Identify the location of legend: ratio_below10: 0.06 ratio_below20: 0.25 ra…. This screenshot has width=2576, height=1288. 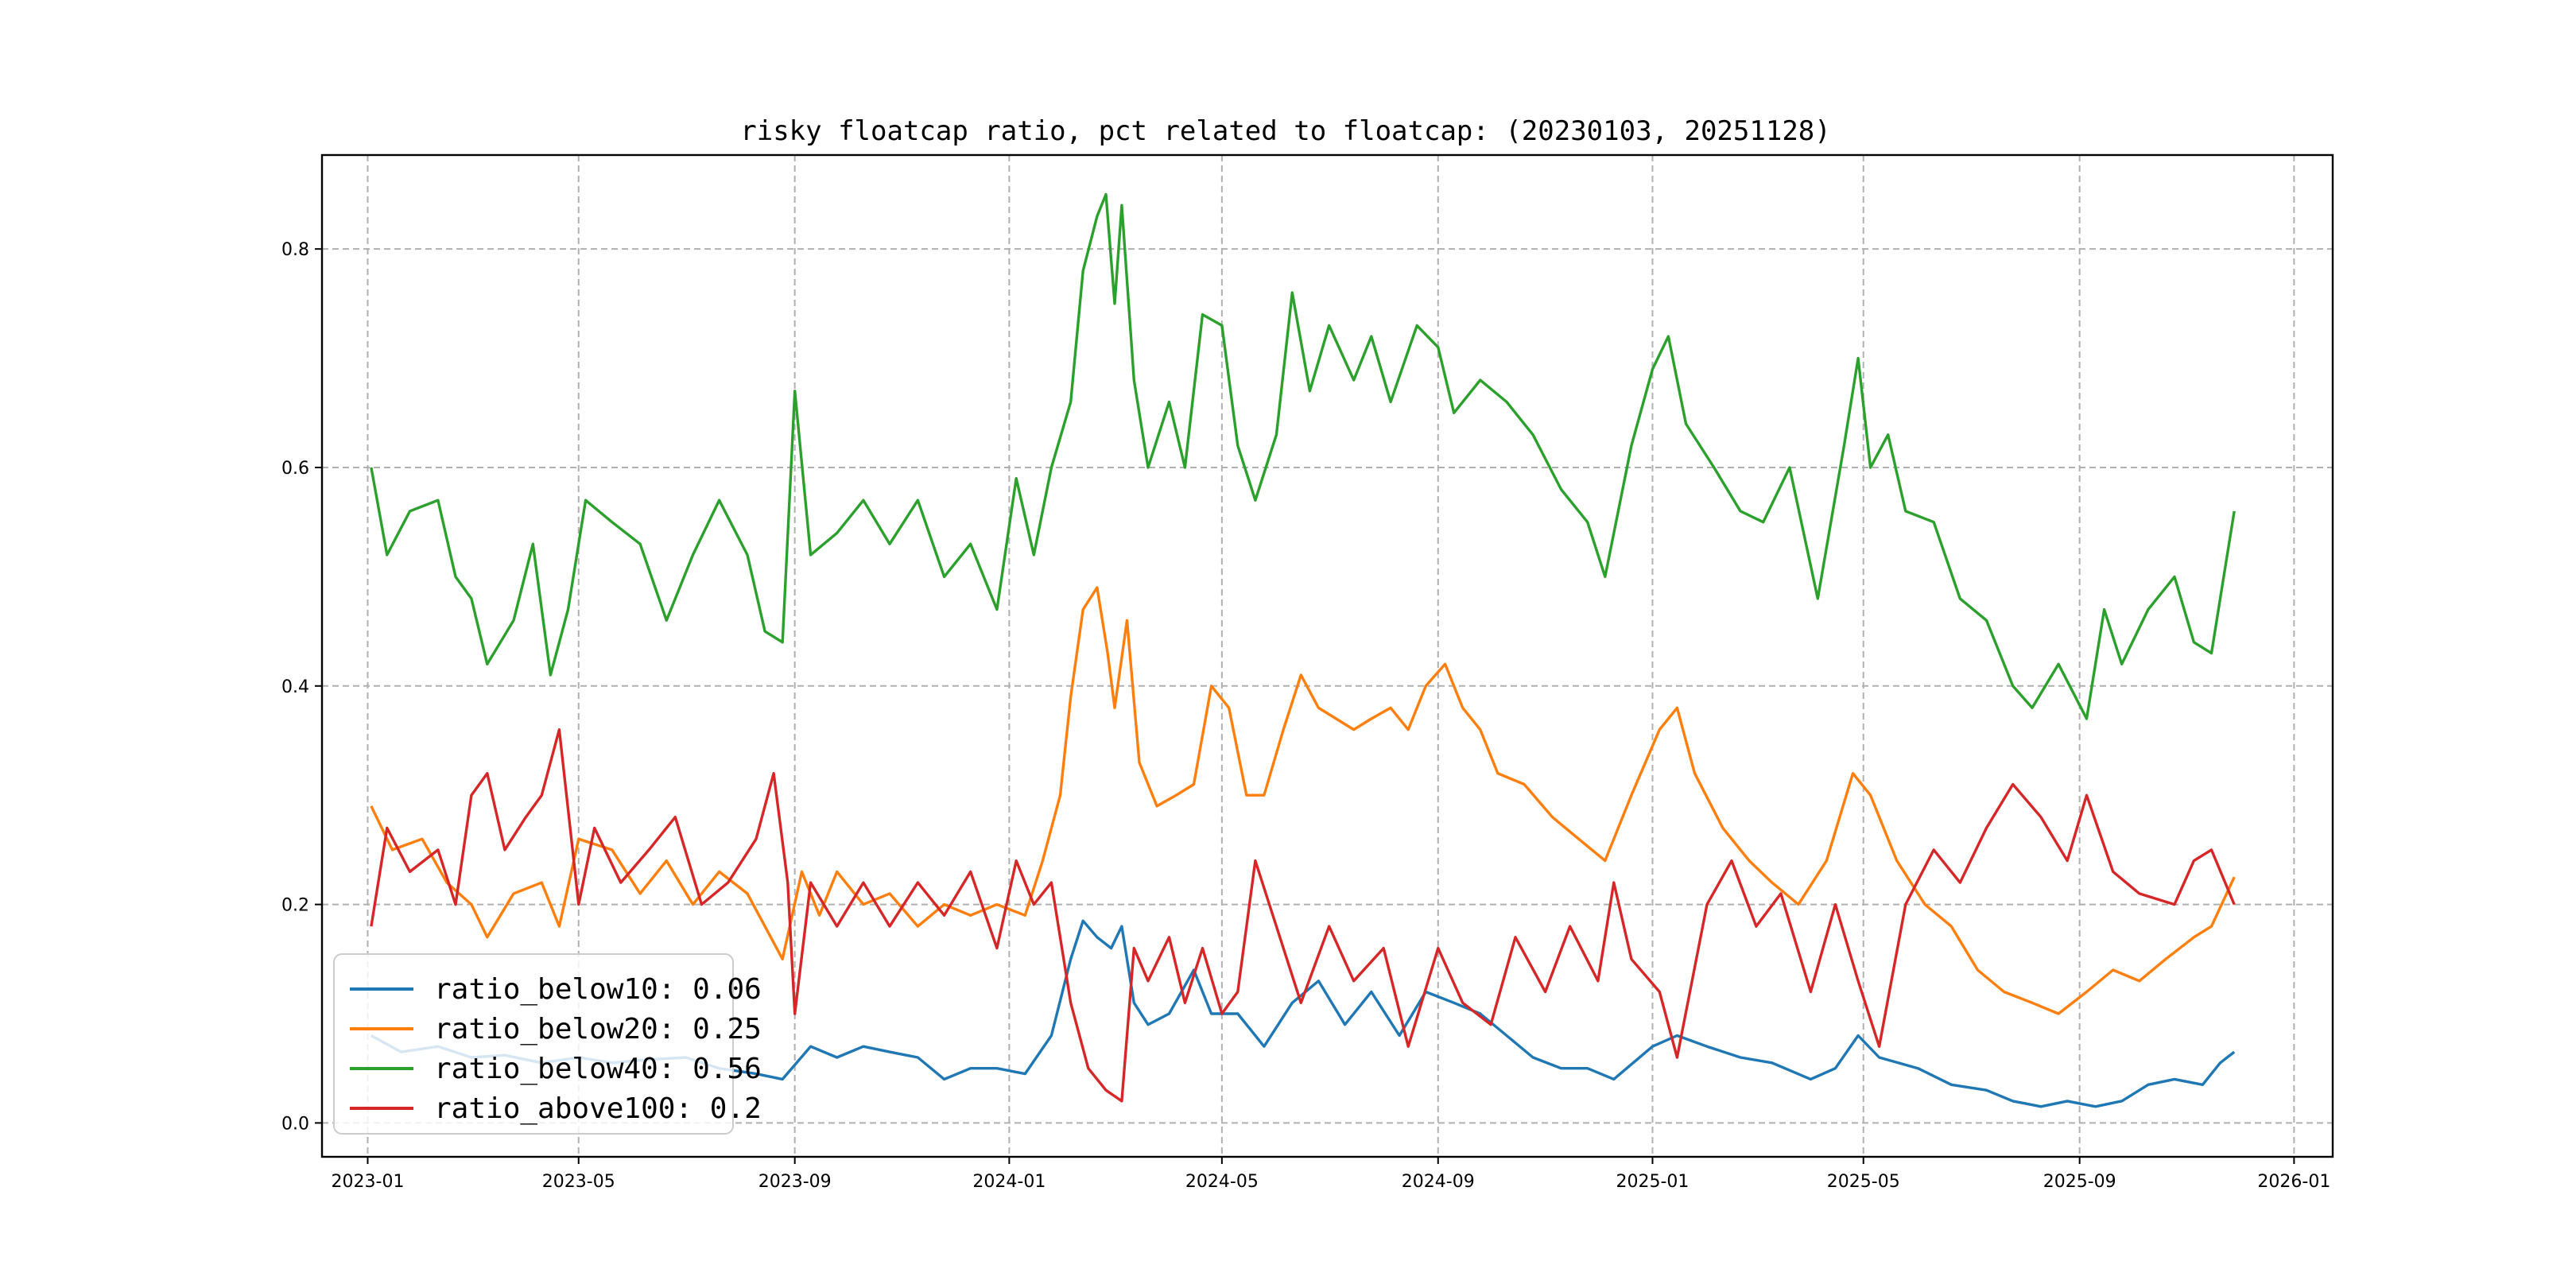
(547, 1044).